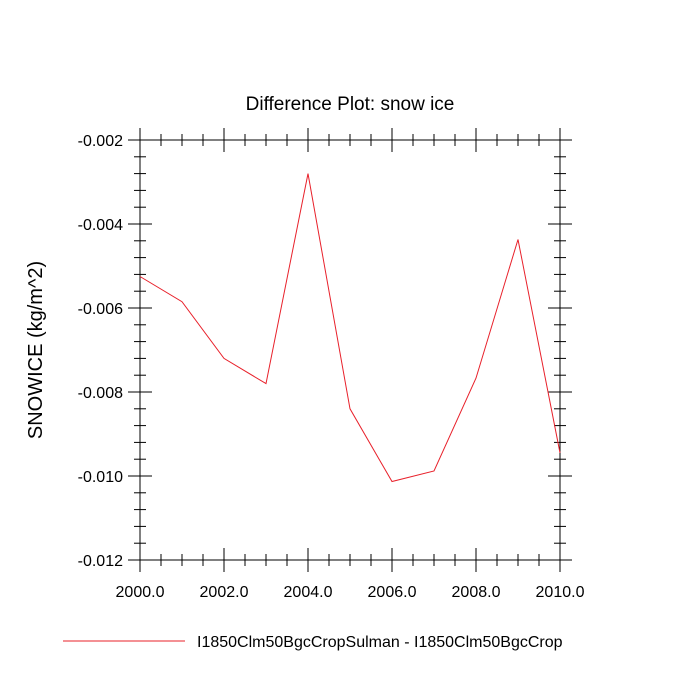  Describe the element at coordinates (224, 592) in the screenshot. I see `x-tick-label: 2002.0` at that location.